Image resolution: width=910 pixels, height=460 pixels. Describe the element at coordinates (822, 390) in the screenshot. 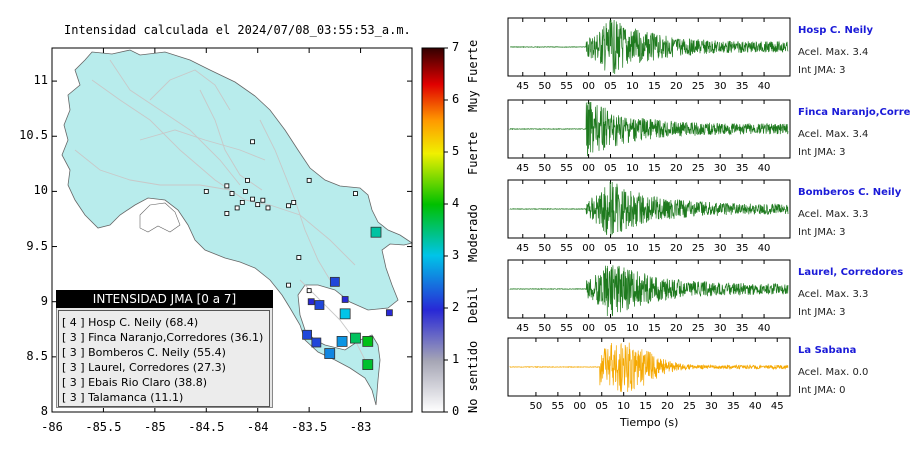

I see `station-jma: Int JMA: 0` at that location.